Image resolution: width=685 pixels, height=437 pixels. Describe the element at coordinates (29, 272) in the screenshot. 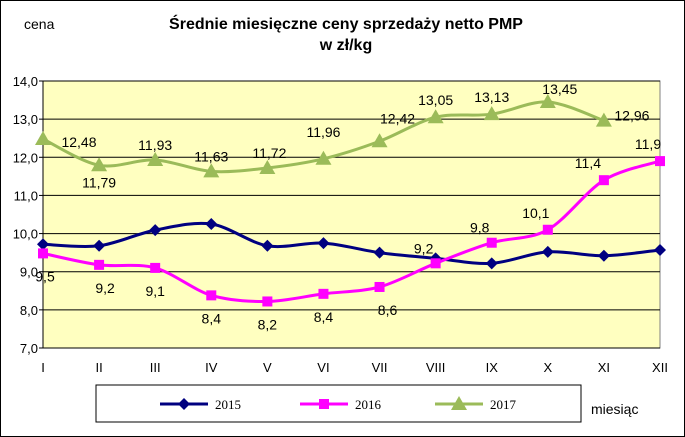

I see `y-tick-label: 9,0` at that location.